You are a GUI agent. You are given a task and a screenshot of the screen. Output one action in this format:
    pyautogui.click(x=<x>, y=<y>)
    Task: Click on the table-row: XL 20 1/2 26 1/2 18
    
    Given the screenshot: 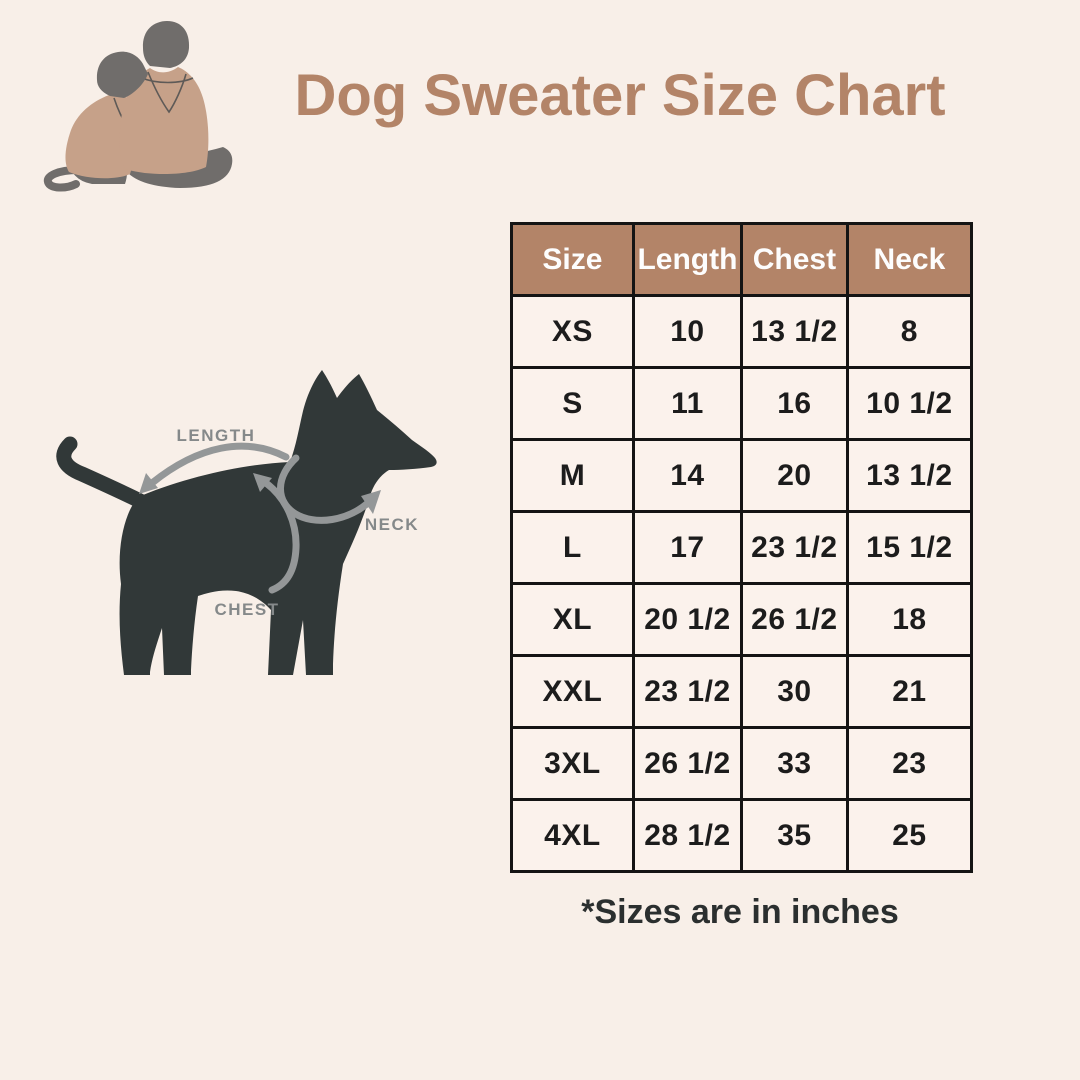 What is the action you would take?
    pyautogui.click(x=742, y=619)
    